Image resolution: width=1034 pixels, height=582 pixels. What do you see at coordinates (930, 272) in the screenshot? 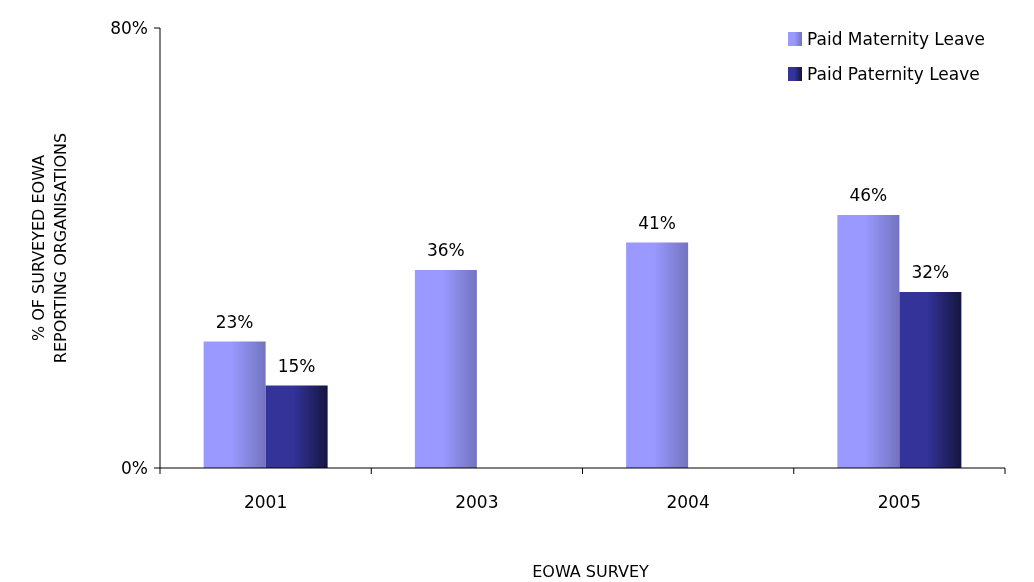
I see `data-label: 32%` at bounding box center [930, 272].